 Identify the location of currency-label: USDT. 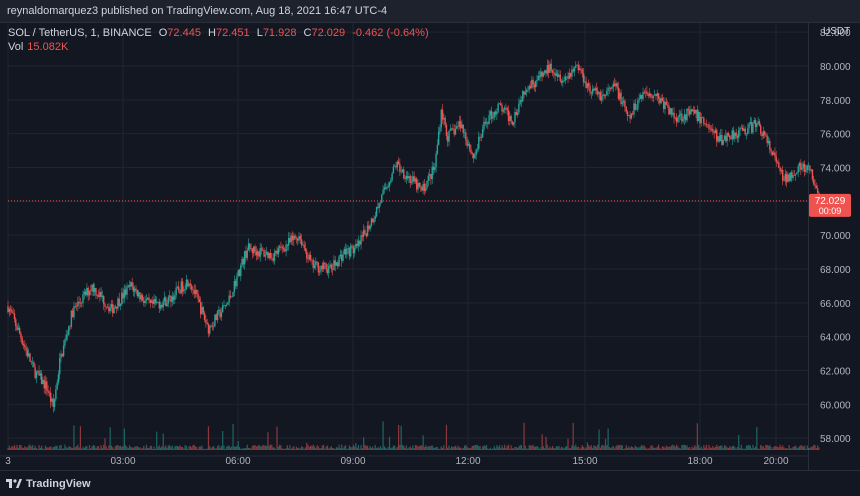
(836, 31).